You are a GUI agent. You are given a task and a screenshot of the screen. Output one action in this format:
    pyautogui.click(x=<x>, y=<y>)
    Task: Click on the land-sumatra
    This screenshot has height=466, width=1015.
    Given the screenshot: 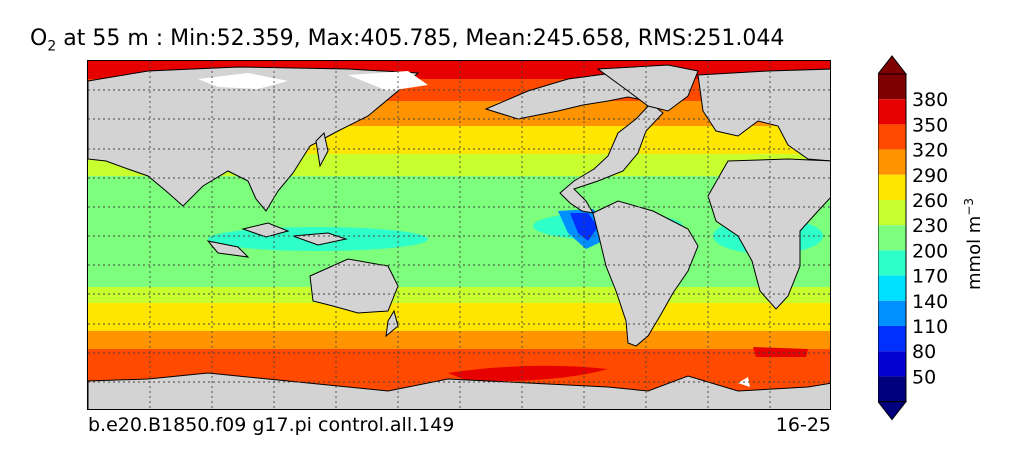 What is the action you would take?
    pyautogui.click(x=228, y=249)
    